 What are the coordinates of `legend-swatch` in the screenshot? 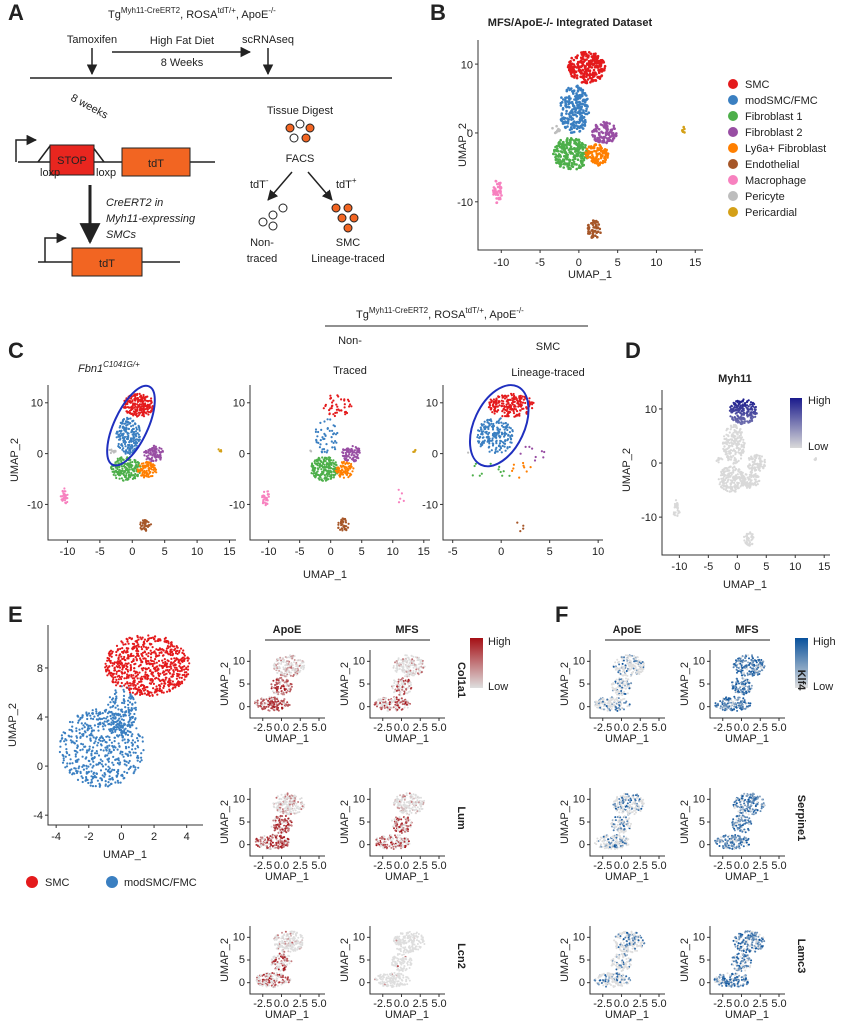 It's located at (733, 196).